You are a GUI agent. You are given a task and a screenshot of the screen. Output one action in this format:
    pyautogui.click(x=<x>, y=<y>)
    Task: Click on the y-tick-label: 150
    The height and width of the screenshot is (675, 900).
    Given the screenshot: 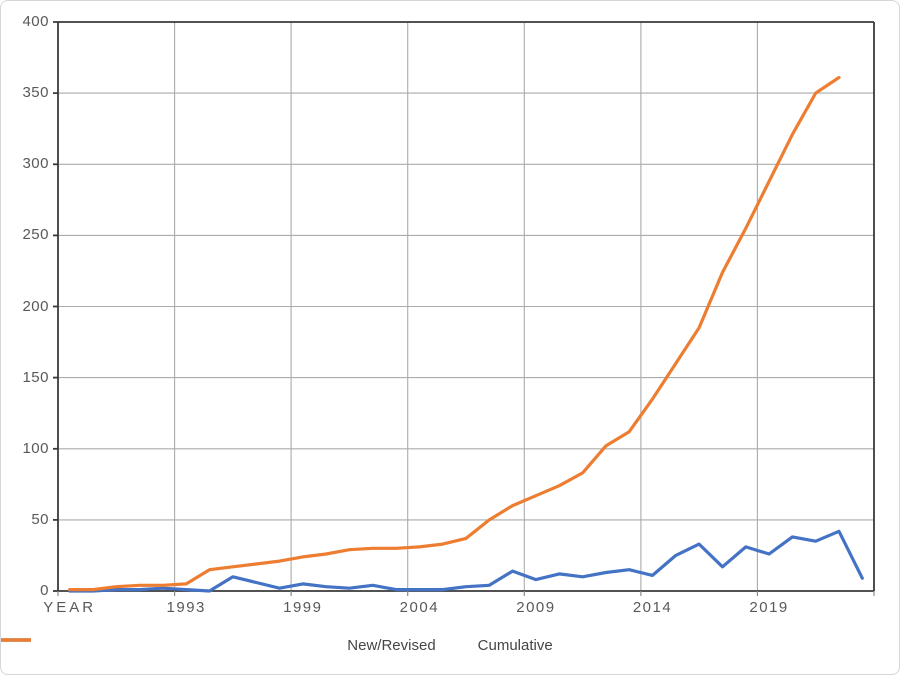 What is the action you would take?
    pyautogui.click(x=35, y=377)
    